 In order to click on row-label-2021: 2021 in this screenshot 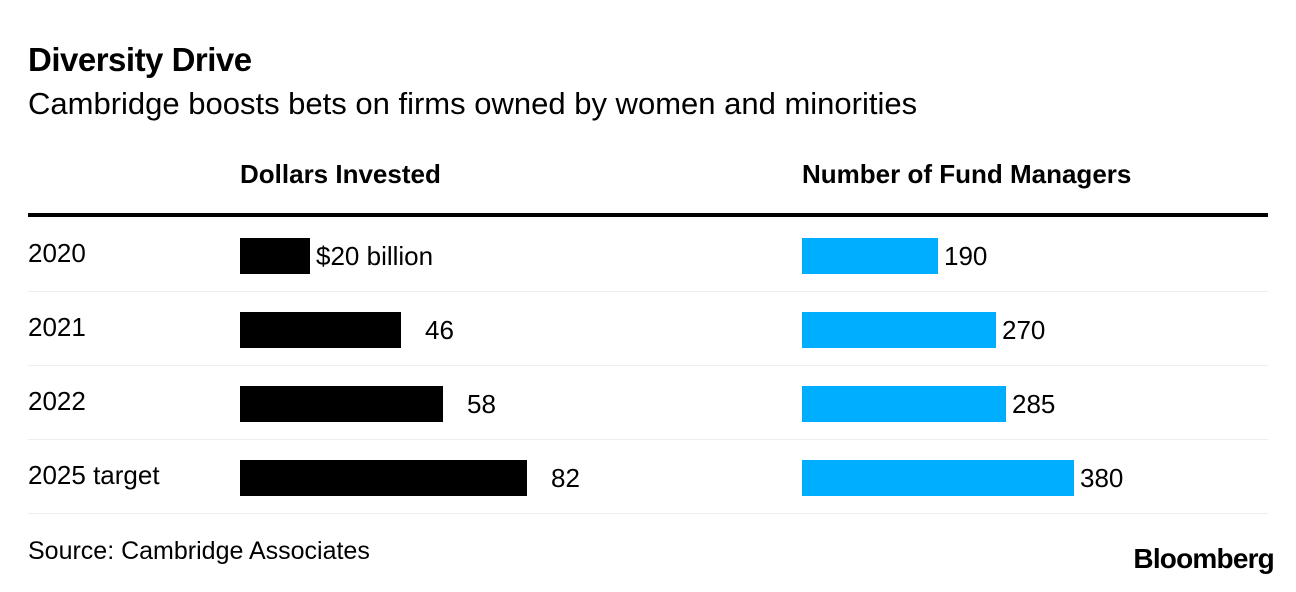, I will do `click(57, 327)`.